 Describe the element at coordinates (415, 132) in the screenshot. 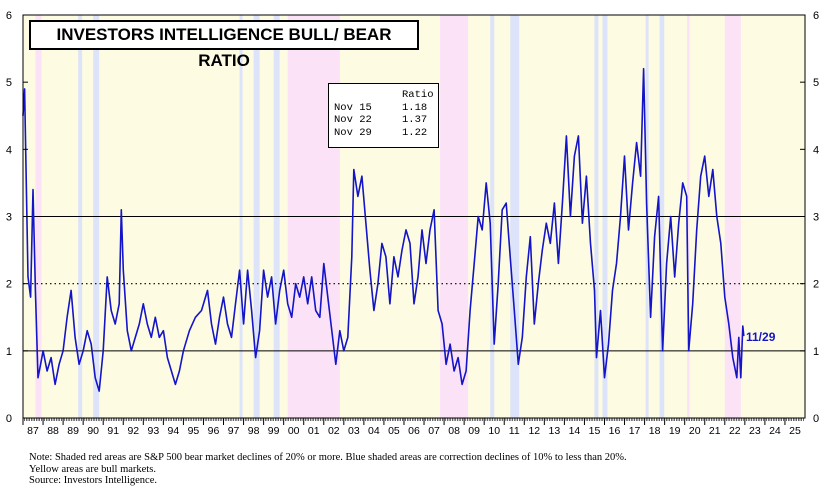

I see `ratio-value: 1.22` at that location.